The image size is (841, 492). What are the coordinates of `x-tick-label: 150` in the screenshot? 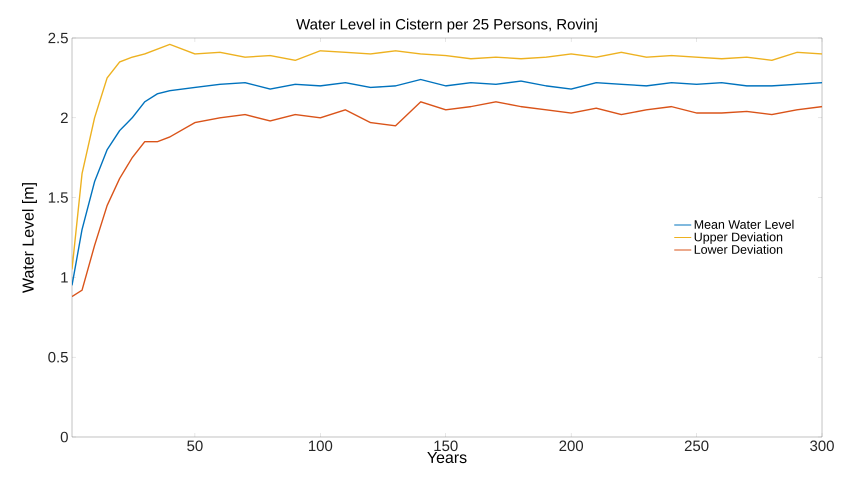 It's located at (446, 446).